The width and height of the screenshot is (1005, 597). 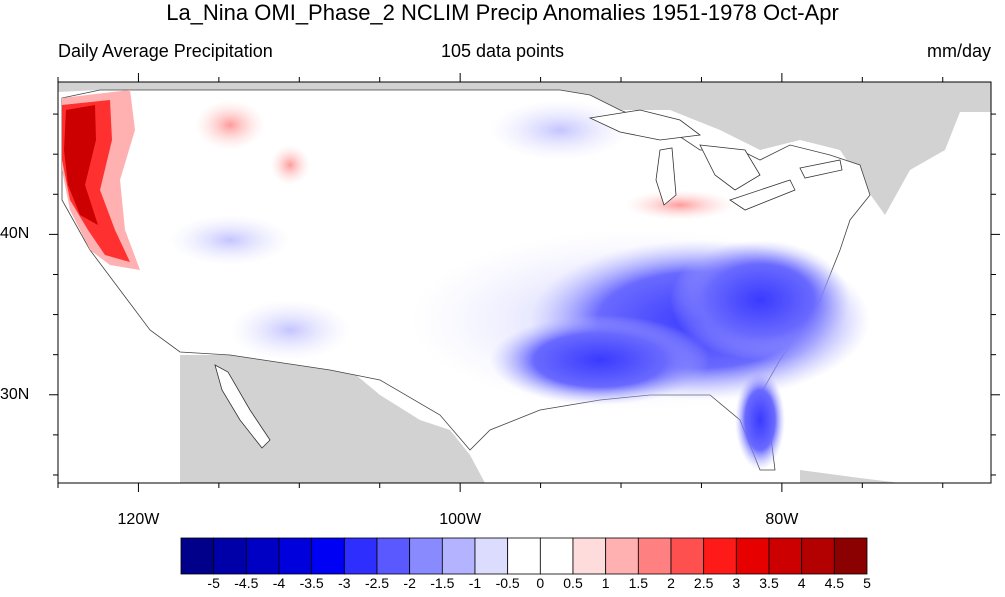 I want to click on southwest-light-blue, so click(x=290, y=330).